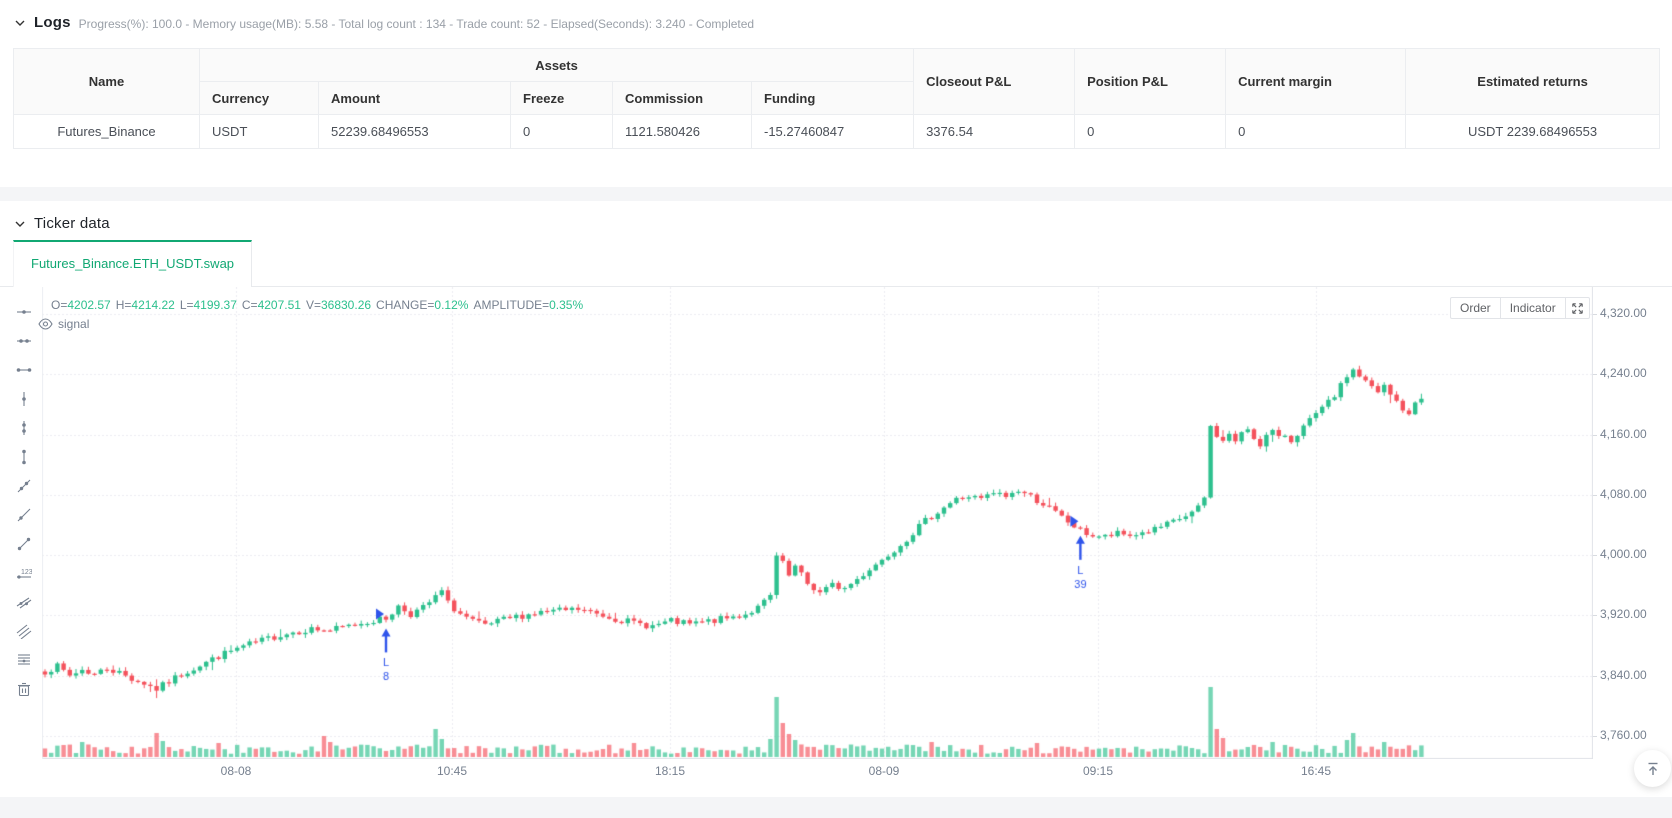 The height and width of the screenshot is (818, 1672). I want to click on legend-item: C=4207.51, so click(271, 305).